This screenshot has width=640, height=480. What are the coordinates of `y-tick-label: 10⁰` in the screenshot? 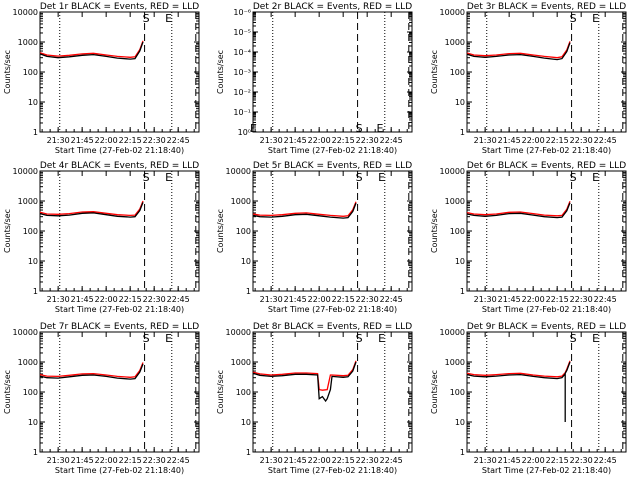 It's located at (244, 132).